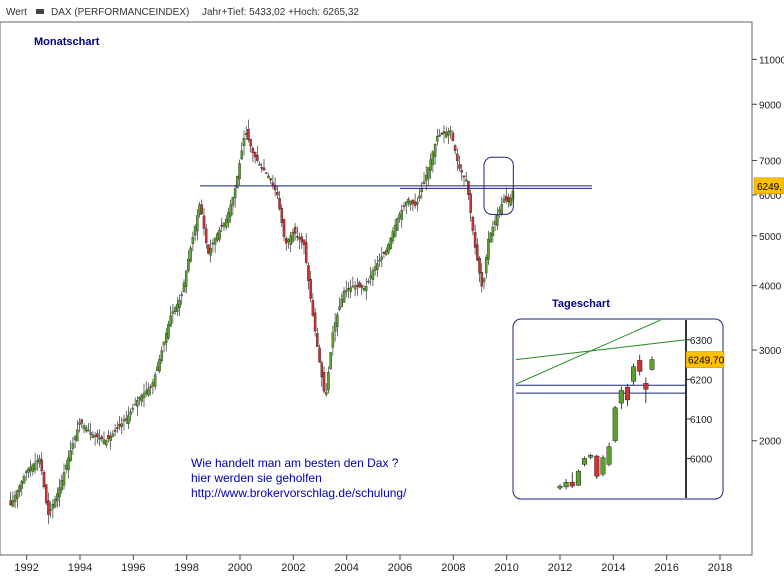 The width and height of the screenshot is (784, 578). I want to click on y-tick-label-4000: 4000, so click(770, 287).